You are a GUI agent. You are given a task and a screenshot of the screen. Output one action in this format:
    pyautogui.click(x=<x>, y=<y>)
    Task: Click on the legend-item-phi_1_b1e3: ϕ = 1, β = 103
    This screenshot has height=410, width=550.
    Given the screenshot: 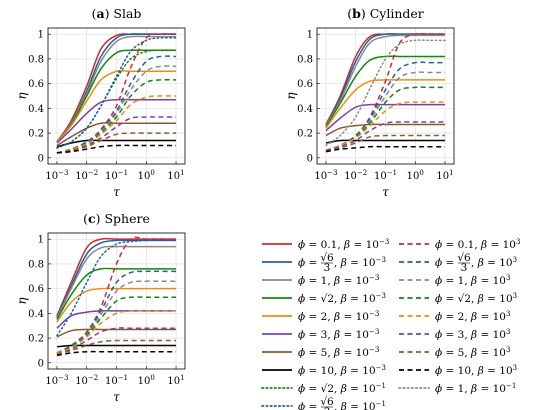 What is the action you would take?
    pyautogui.click(x=454, y=280)
    